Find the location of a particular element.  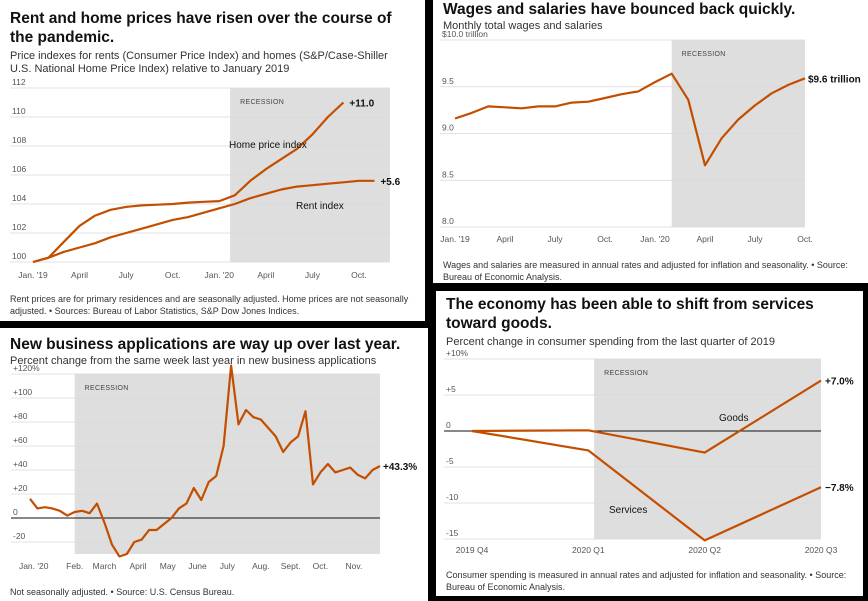

y-tick-label: +10% is located at coordinates (457, 353).